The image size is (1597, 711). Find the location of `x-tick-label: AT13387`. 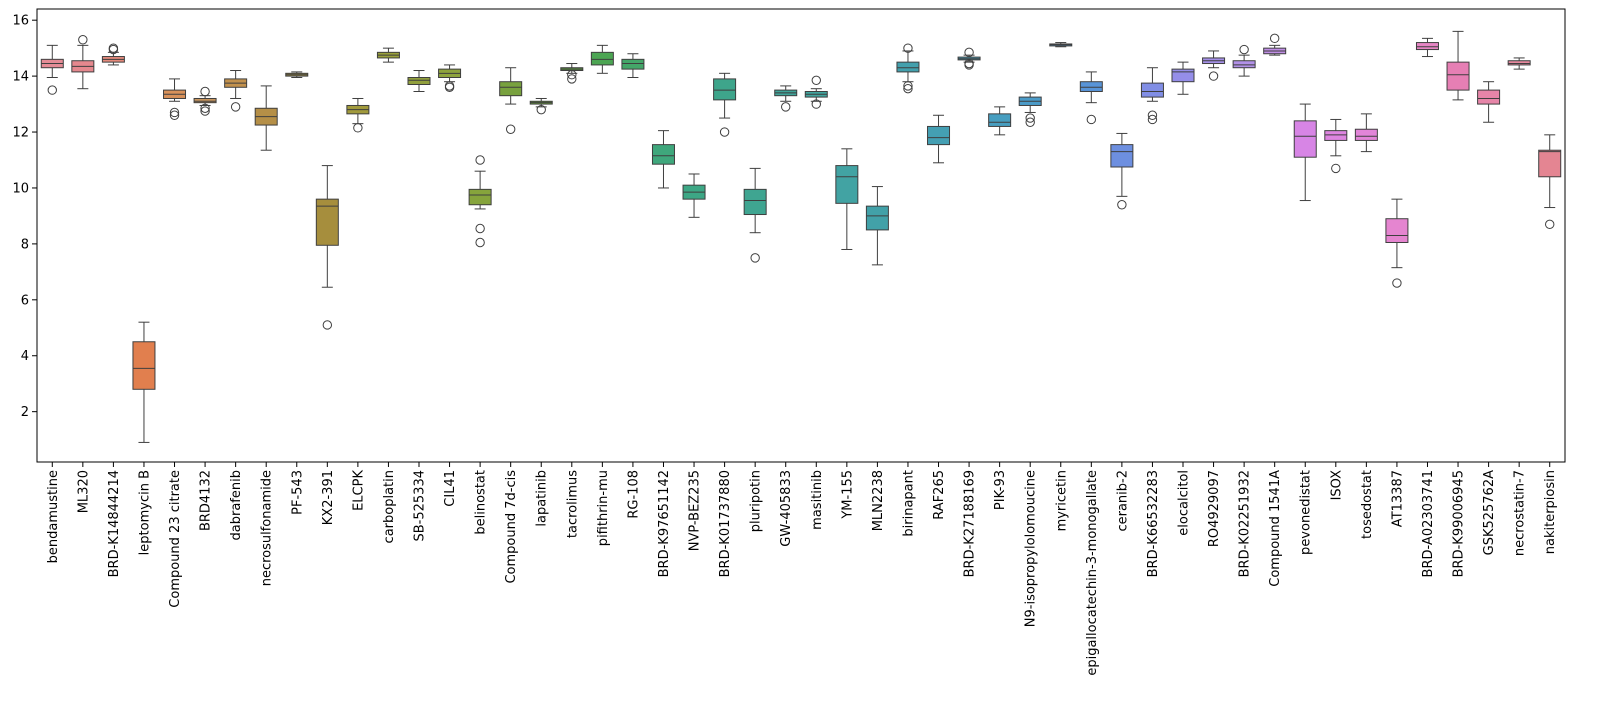

x-tick-label: AT13387 is located at coordinates (1397, 498).